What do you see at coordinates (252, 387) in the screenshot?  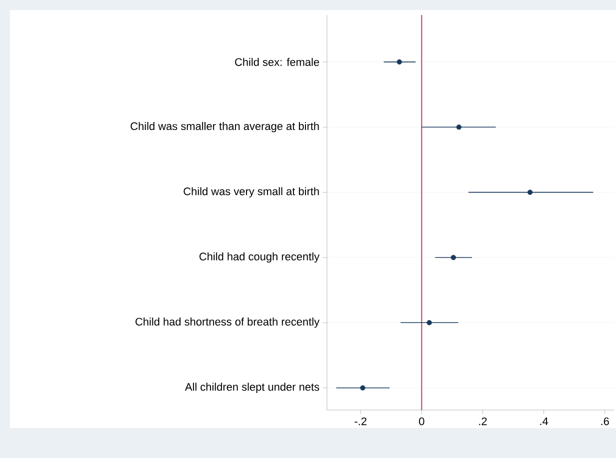 I see `y-tick-label: All children slept under nets` at bounding box center [252, 387].